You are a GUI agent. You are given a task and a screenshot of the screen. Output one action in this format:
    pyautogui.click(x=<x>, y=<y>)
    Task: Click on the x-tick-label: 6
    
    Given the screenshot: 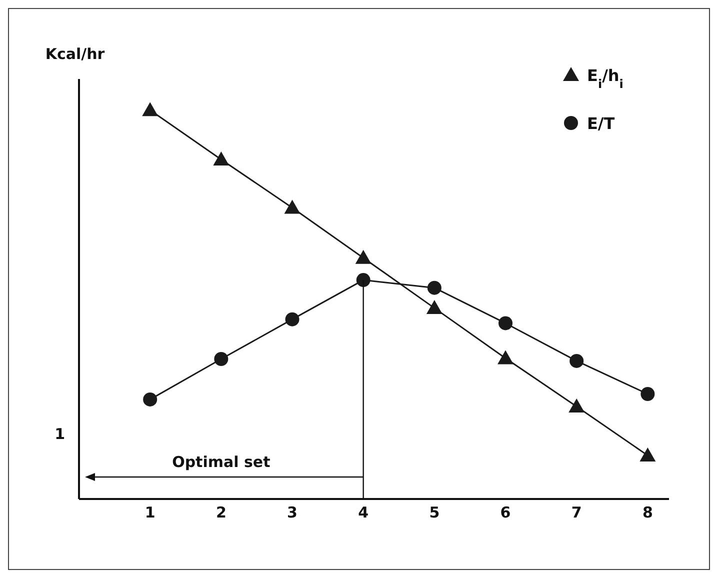 What is the action you would take?
    pyautogui.click(x=505, y=513)
    